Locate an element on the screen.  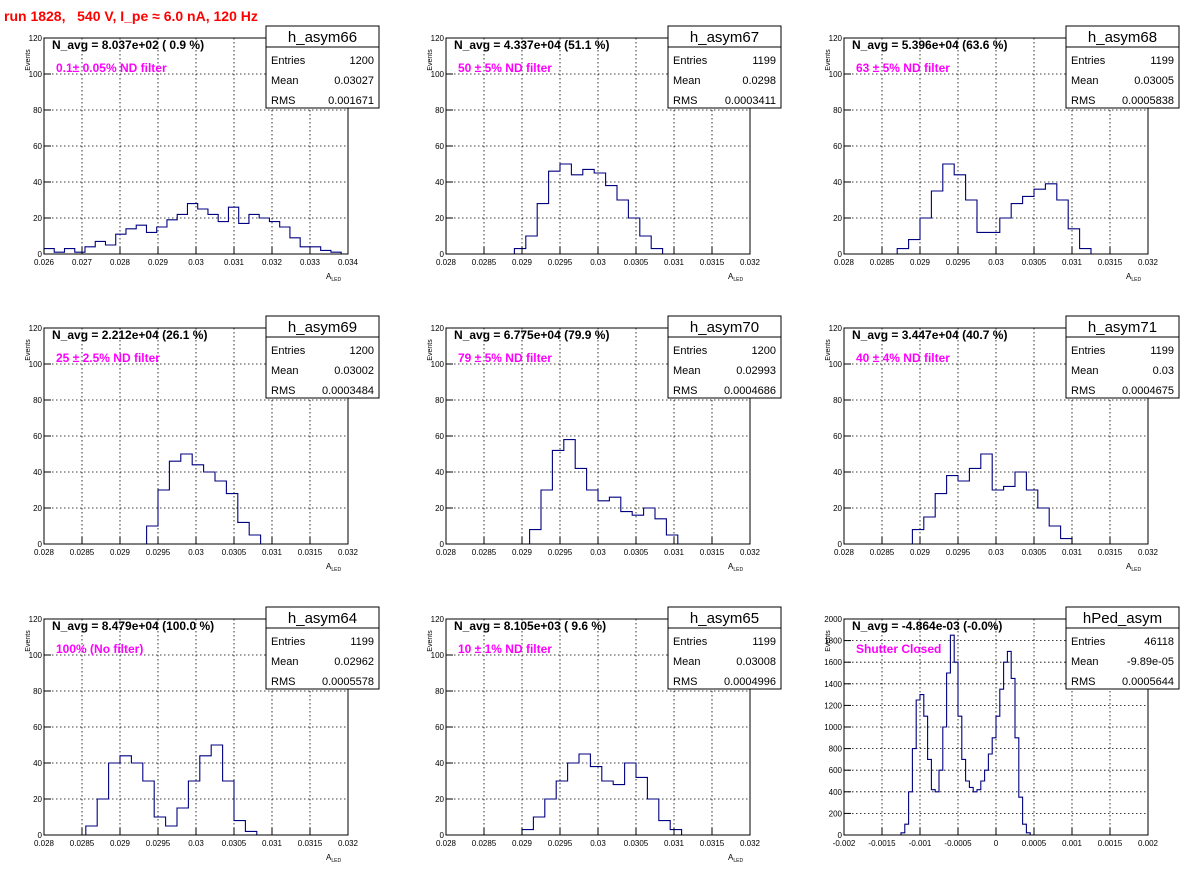
stats-value: 0.03008 is located at coordinates (756, 662).